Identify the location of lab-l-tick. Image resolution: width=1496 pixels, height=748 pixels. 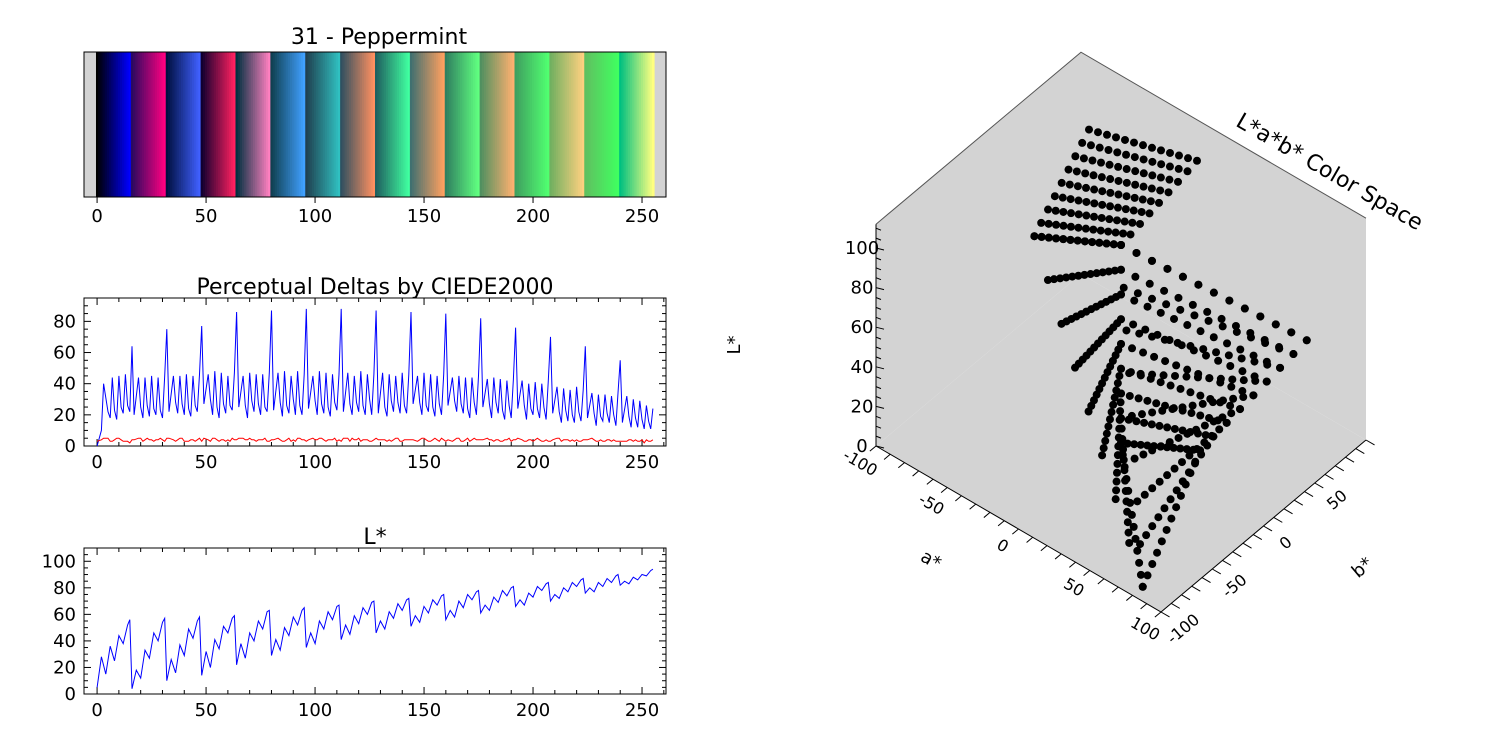
(878, 437).